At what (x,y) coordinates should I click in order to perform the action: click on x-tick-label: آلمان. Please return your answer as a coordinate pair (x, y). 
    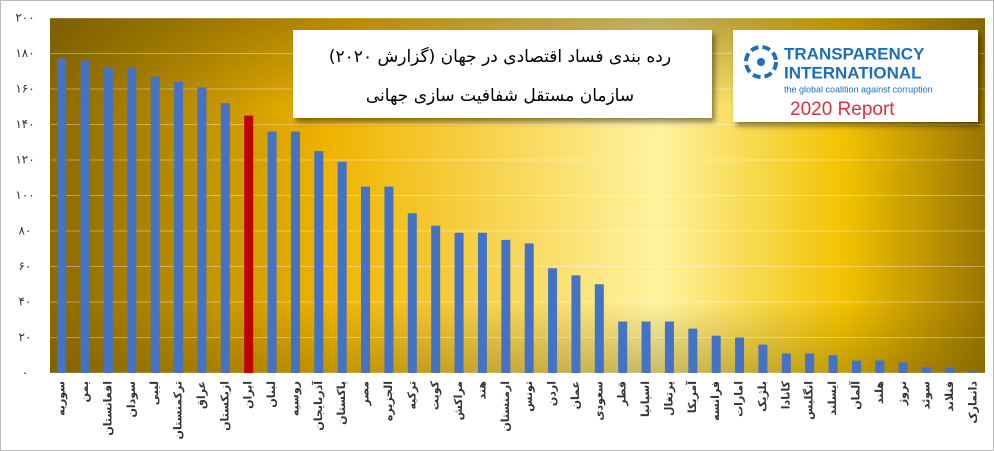
    Looking at the image, I should click on (855, 395).